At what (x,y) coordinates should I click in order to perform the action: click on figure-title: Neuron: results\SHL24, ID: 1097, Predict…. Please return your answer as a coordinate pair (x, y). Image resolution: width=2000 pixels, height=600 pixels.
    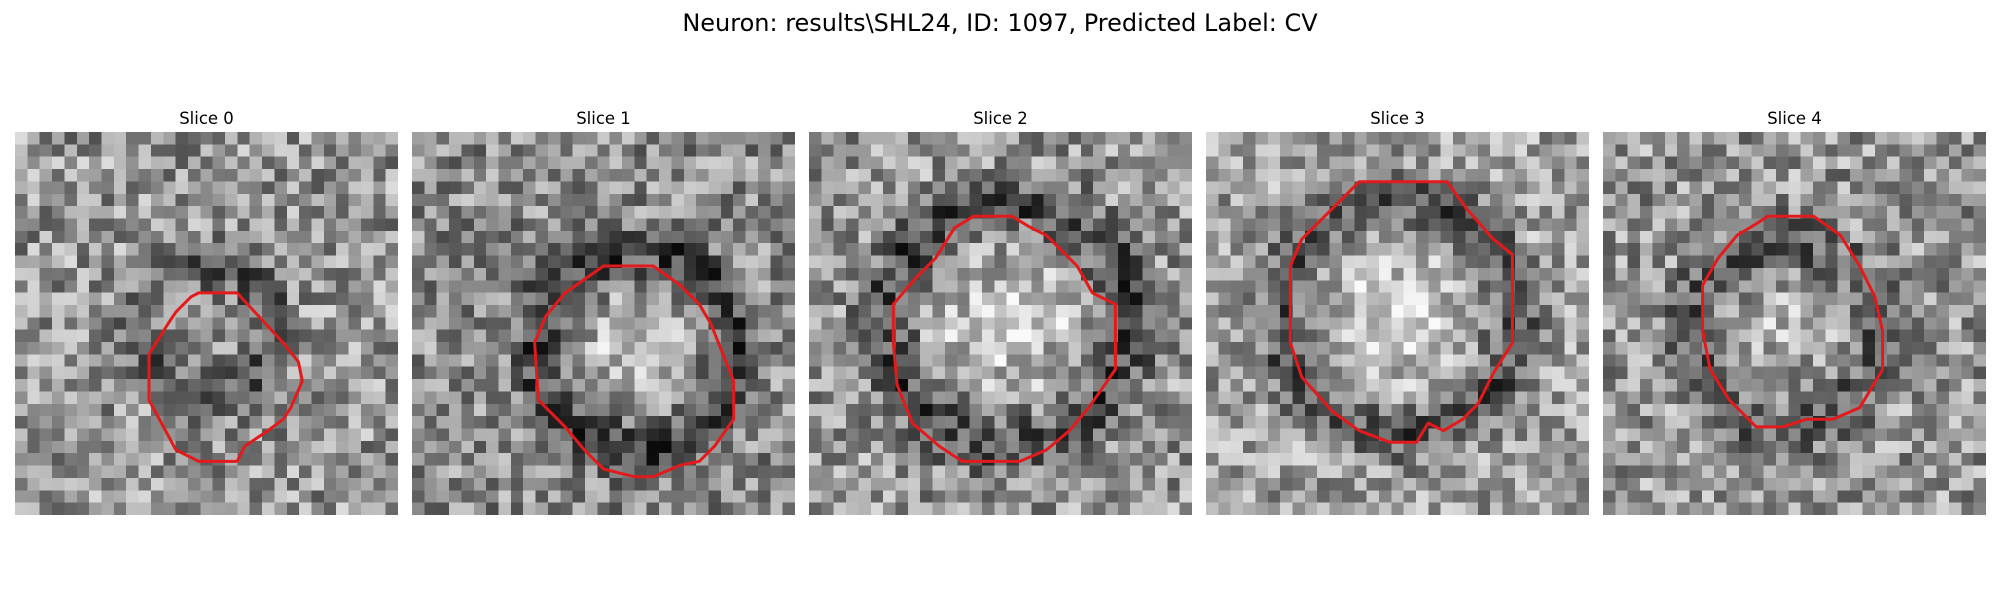
    Looking at the image, I should click on (1000, 23).